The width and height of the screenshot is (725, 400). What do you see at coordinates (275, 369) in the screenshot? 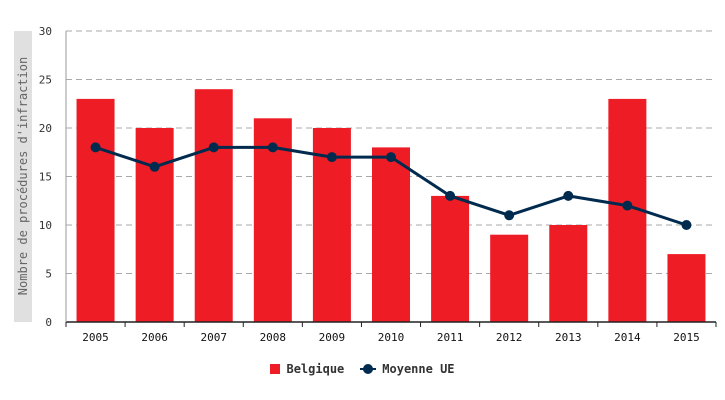
I see `legend-swatch-bar` at bounding box center [275, 369].